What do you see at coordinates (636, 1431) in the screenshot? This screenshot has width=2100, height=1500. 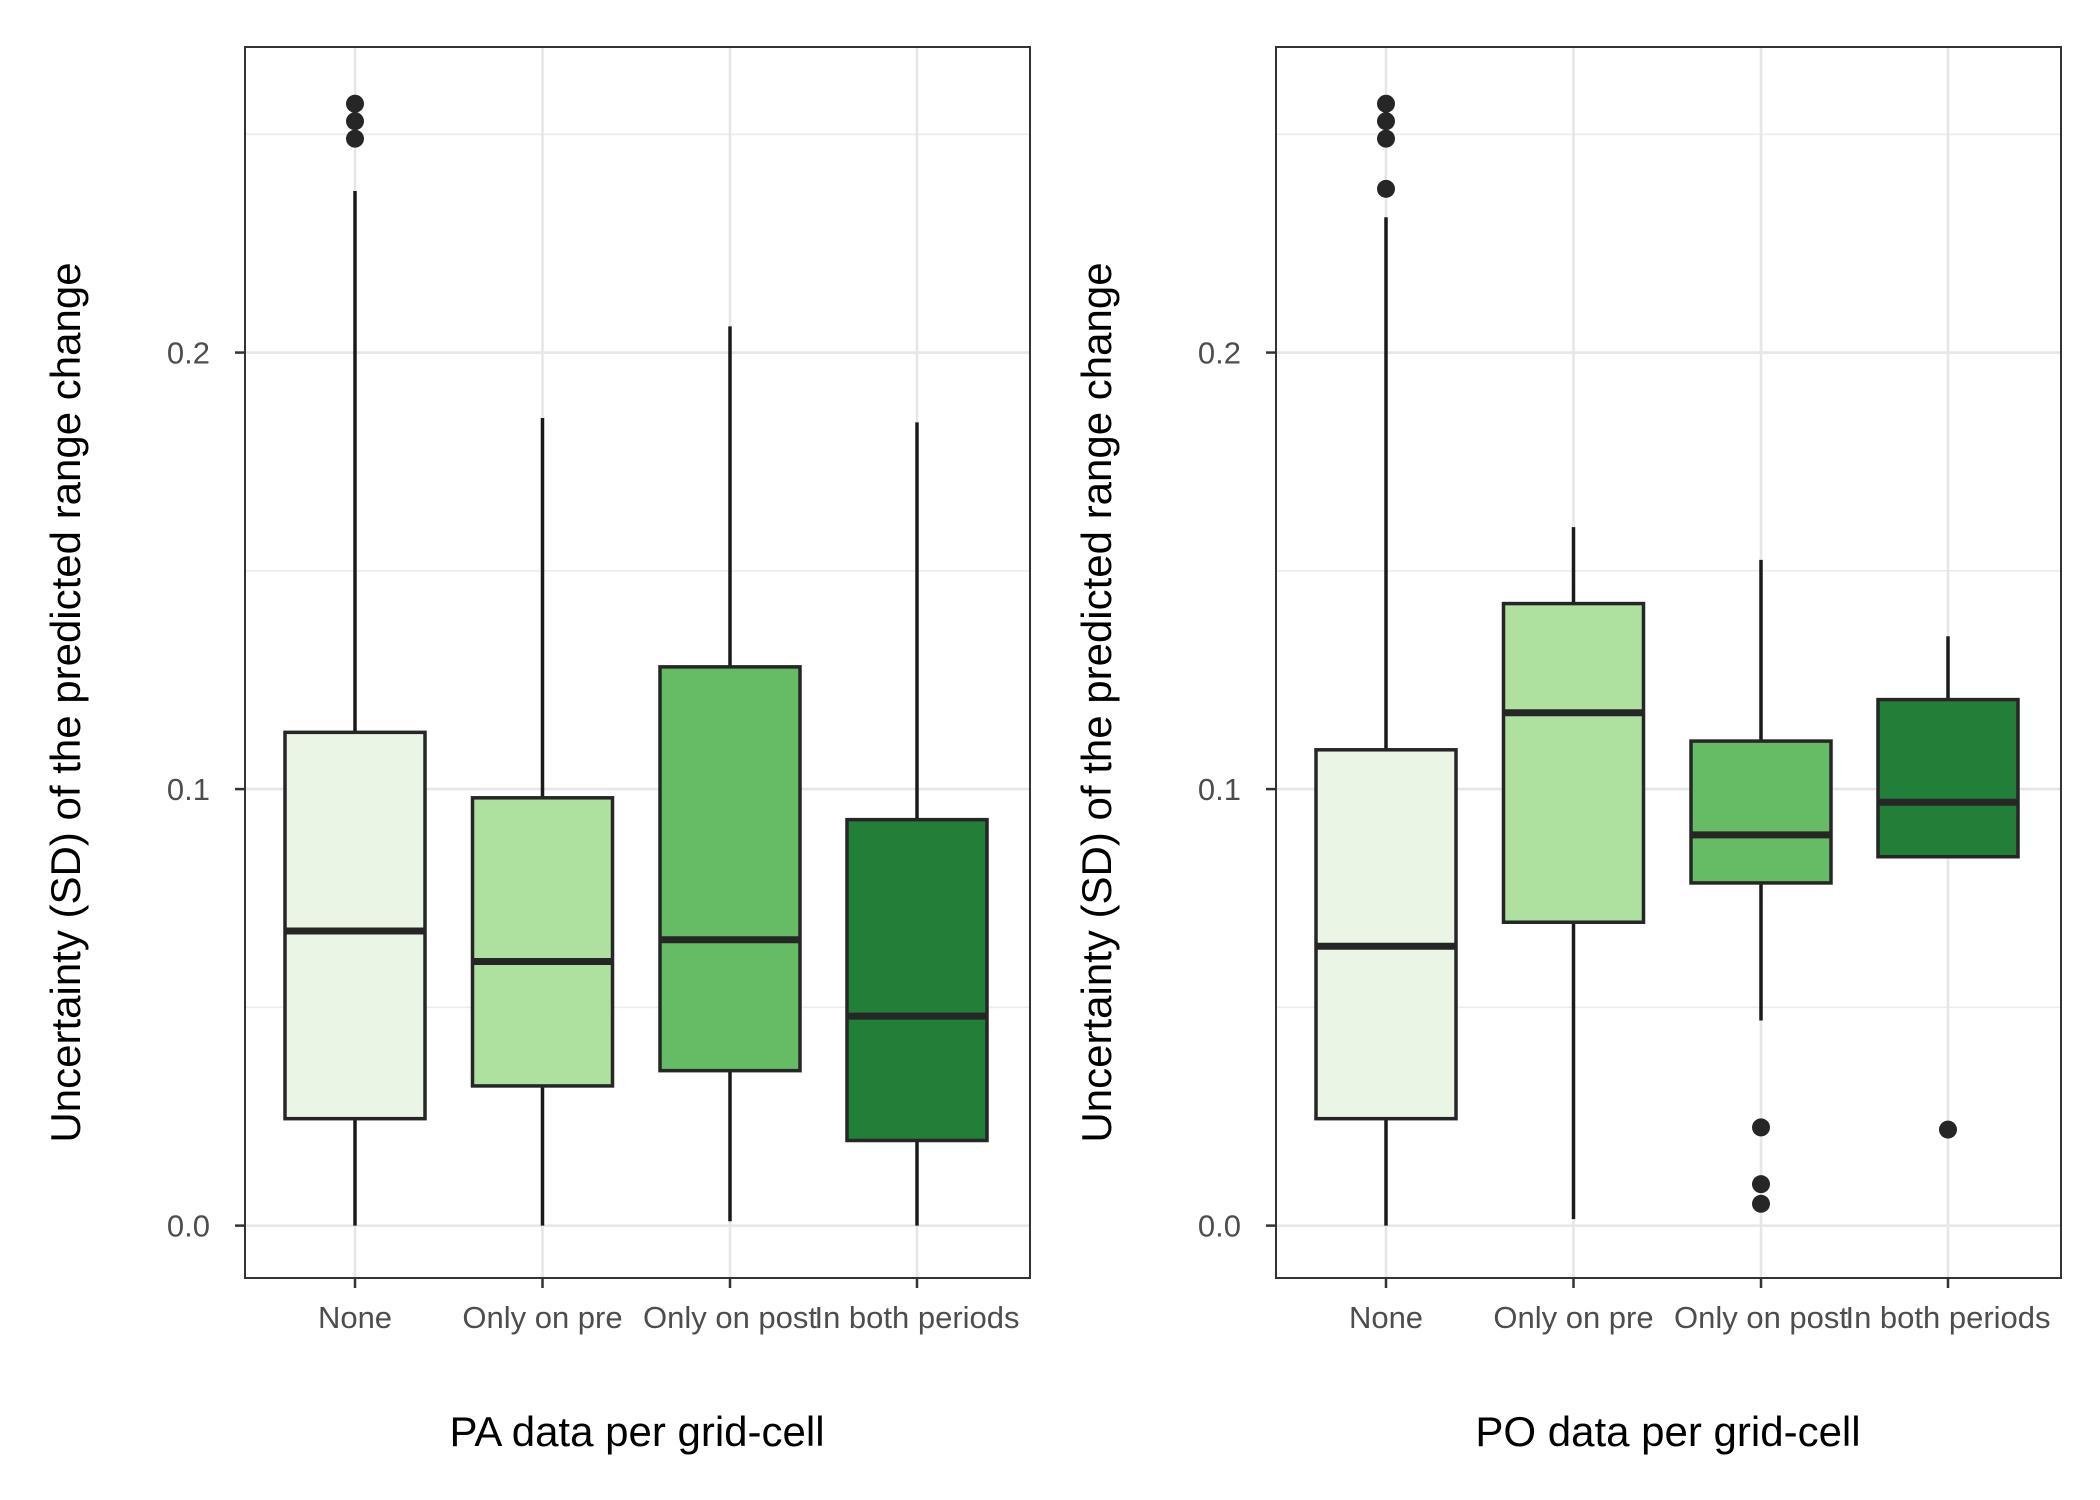 I see `x-axis-title: PA data per grid-cell` at bounding box center [636, 1431].